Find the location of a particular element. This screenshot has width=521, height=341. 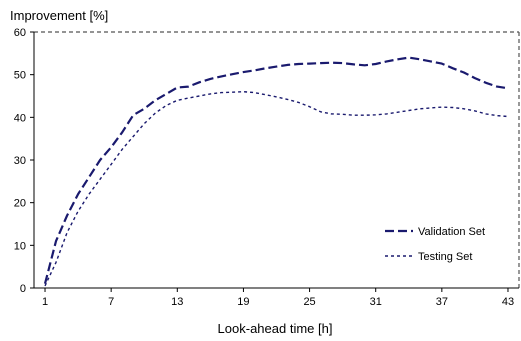

x-tick-label: 13 is located at coordinates (177, 302).